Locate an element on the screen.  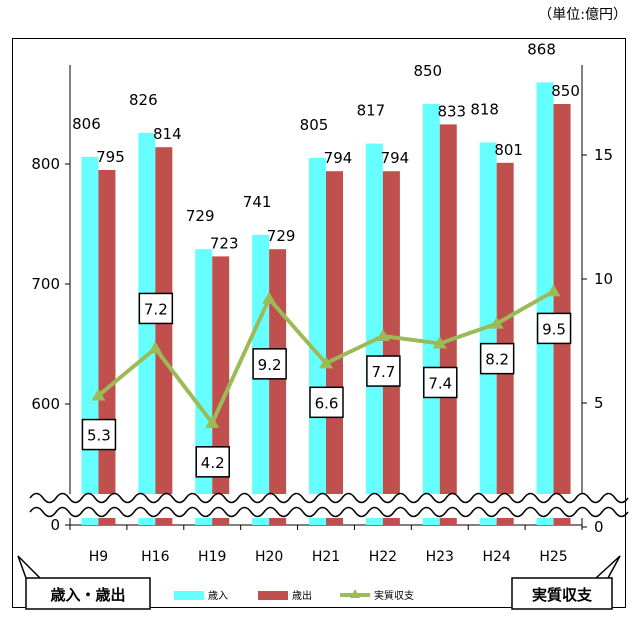
callouts: 歳入・歳出 実質収支 is located at coordinates (319, 582).